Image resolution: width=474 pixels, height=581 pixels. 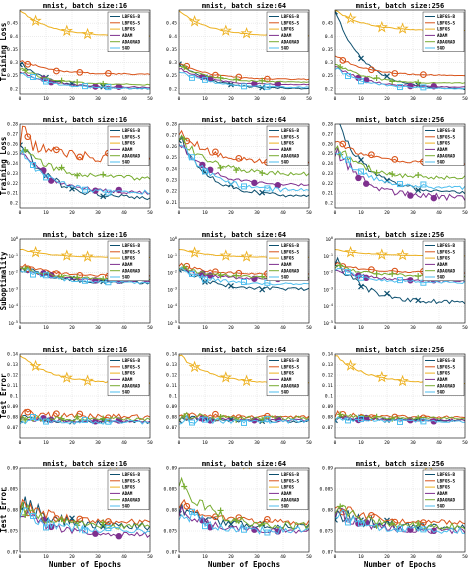 What do you see at coordinates (173, 397) in the screenshot?
I see `y-tick-label: 0.1` at bounding box center [173, 397].